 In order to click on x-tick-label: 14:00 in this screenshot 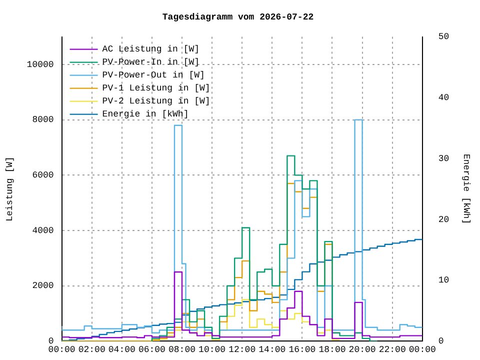, I will do `click(272, 349)`.